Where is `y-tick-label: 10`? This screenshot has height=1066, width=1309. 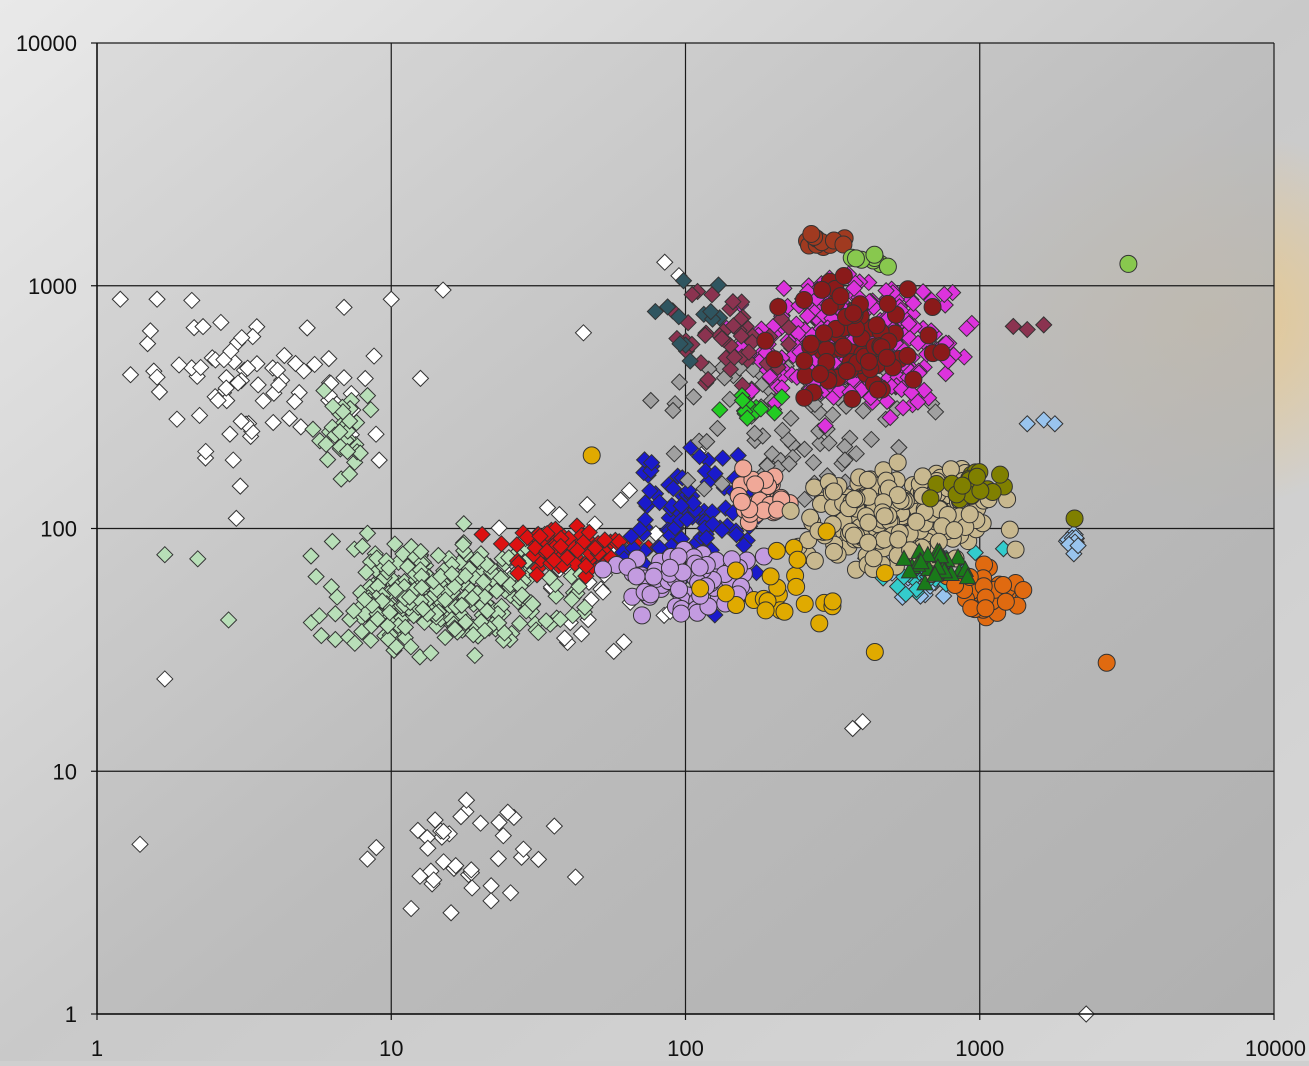 y-tick-label: 10 is located at coordinates (65, 771).